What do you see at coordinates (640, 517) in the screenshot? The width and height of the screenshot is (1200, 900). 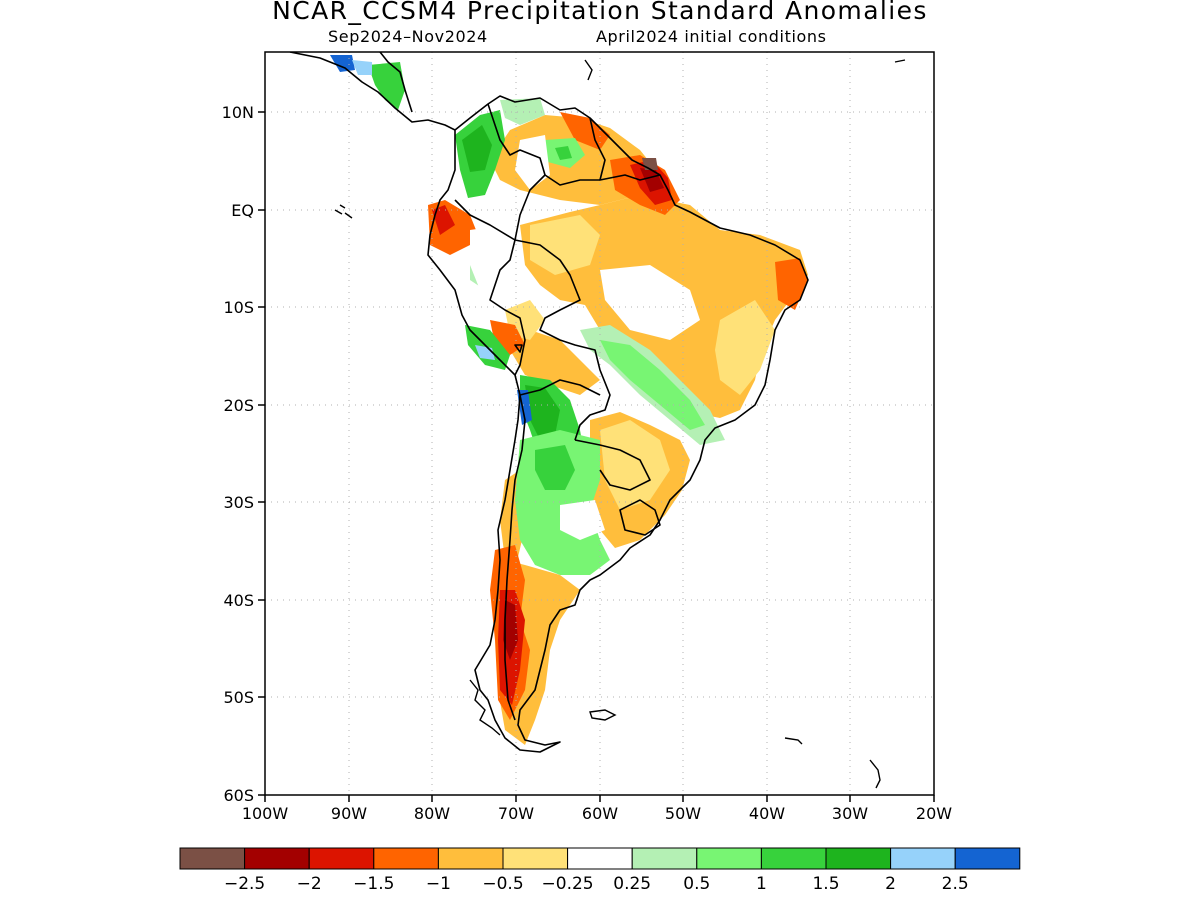 I see `border-uruguay` at bounding box center [640, 517].